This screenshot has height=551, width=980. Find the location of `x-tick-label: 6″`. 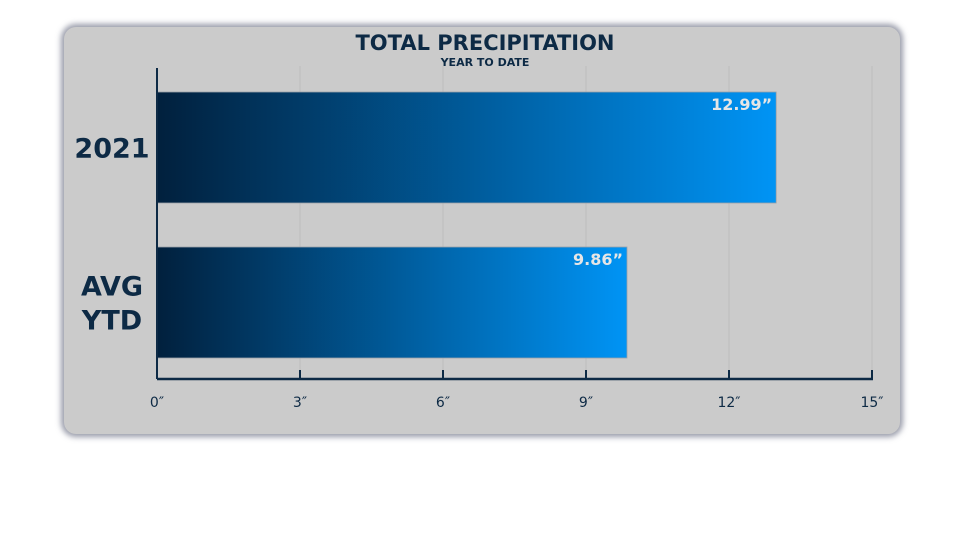

x-tick-label: 6″ is located at coordinates (443, 403).